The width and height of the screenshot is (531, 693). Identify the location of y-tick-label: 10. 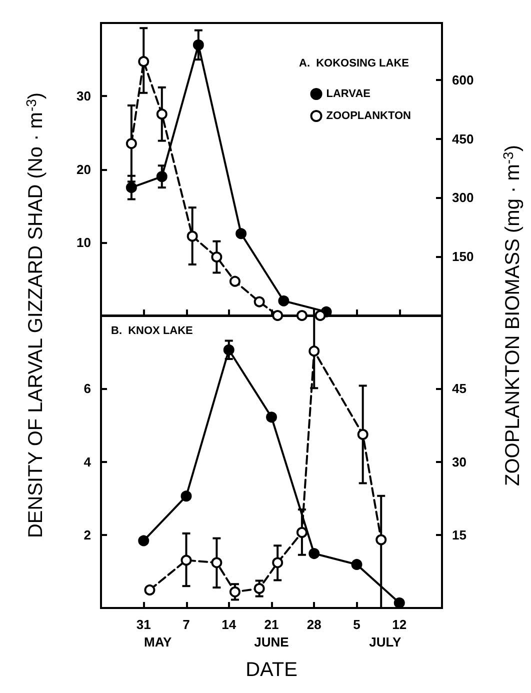
(83, 242).